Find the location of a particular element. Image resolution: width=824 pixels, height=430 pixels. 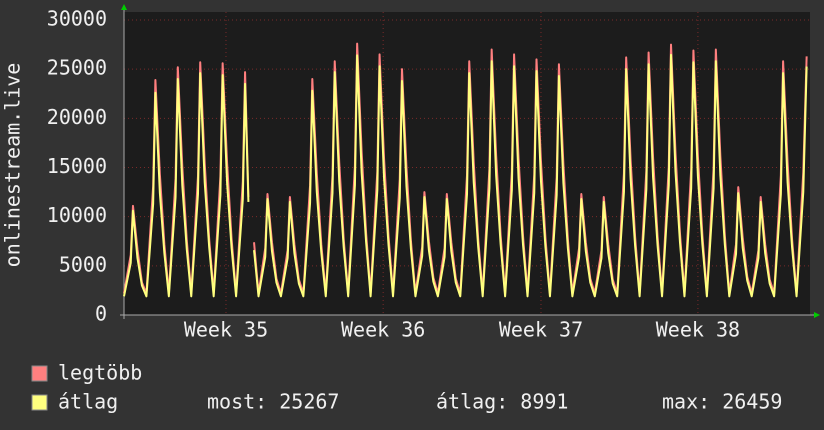

y-tick-label: 15000 is located at coordinates (77, 166).